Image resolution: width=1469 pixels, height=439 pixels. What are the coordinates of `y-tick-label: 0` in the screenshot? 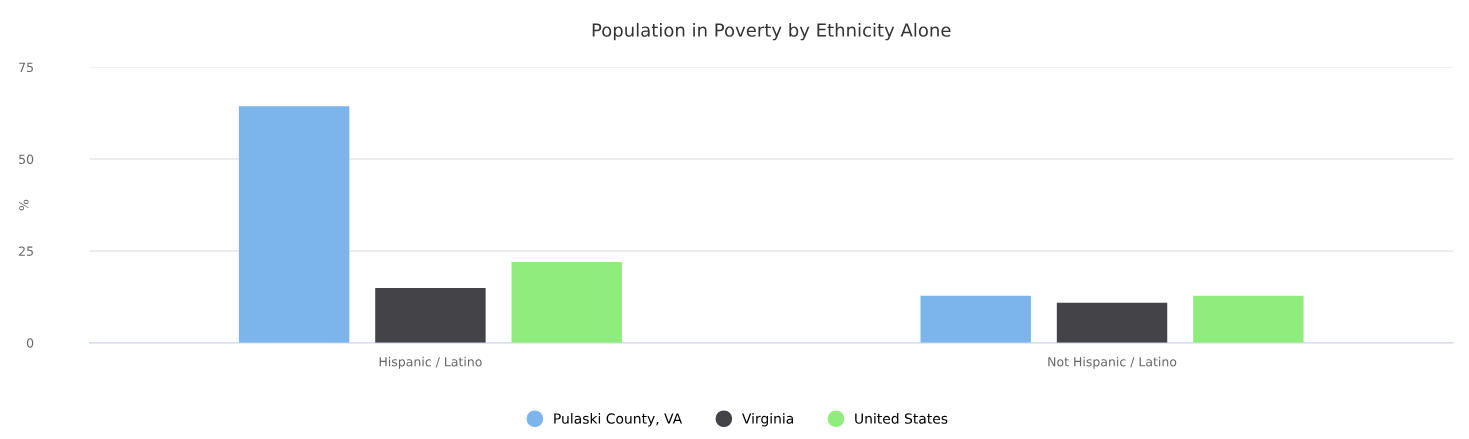 It's located at (30, 343).